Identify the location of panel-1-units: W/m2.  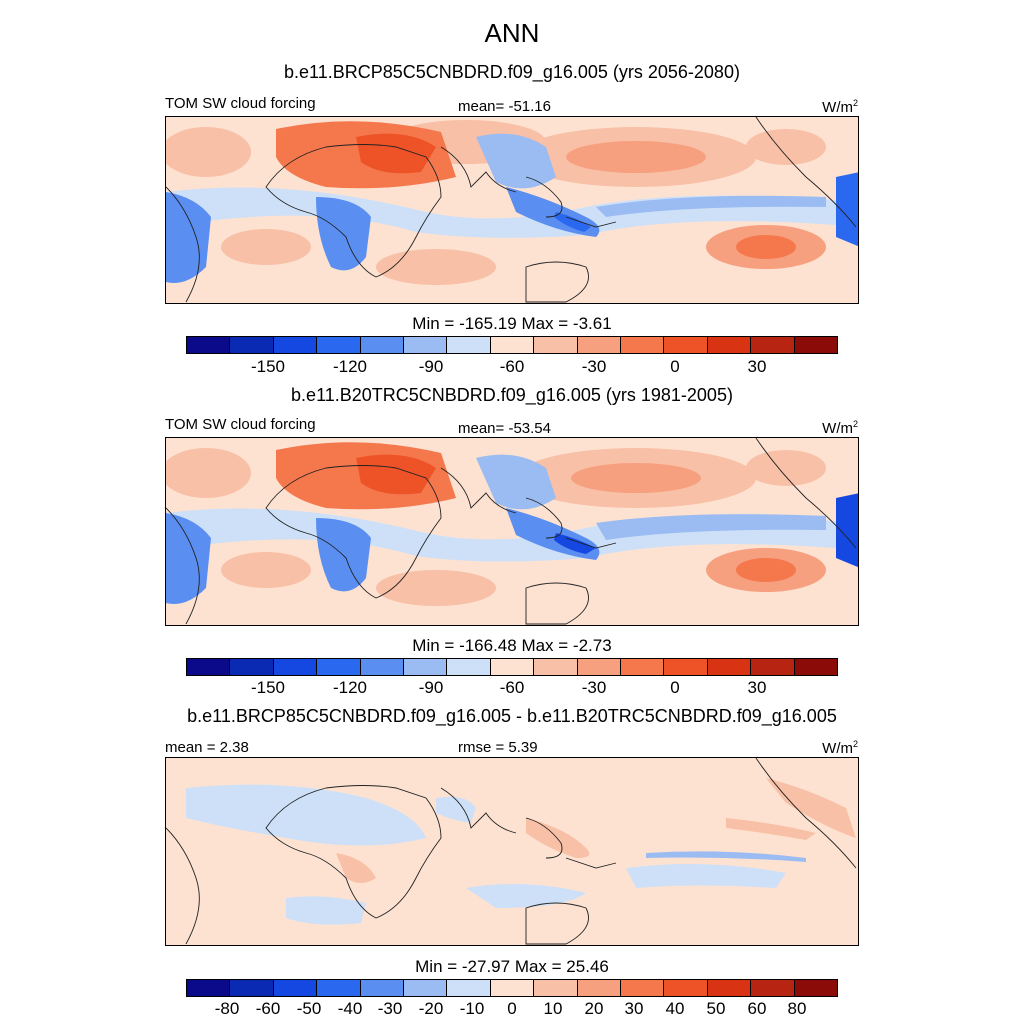
(840, 107).